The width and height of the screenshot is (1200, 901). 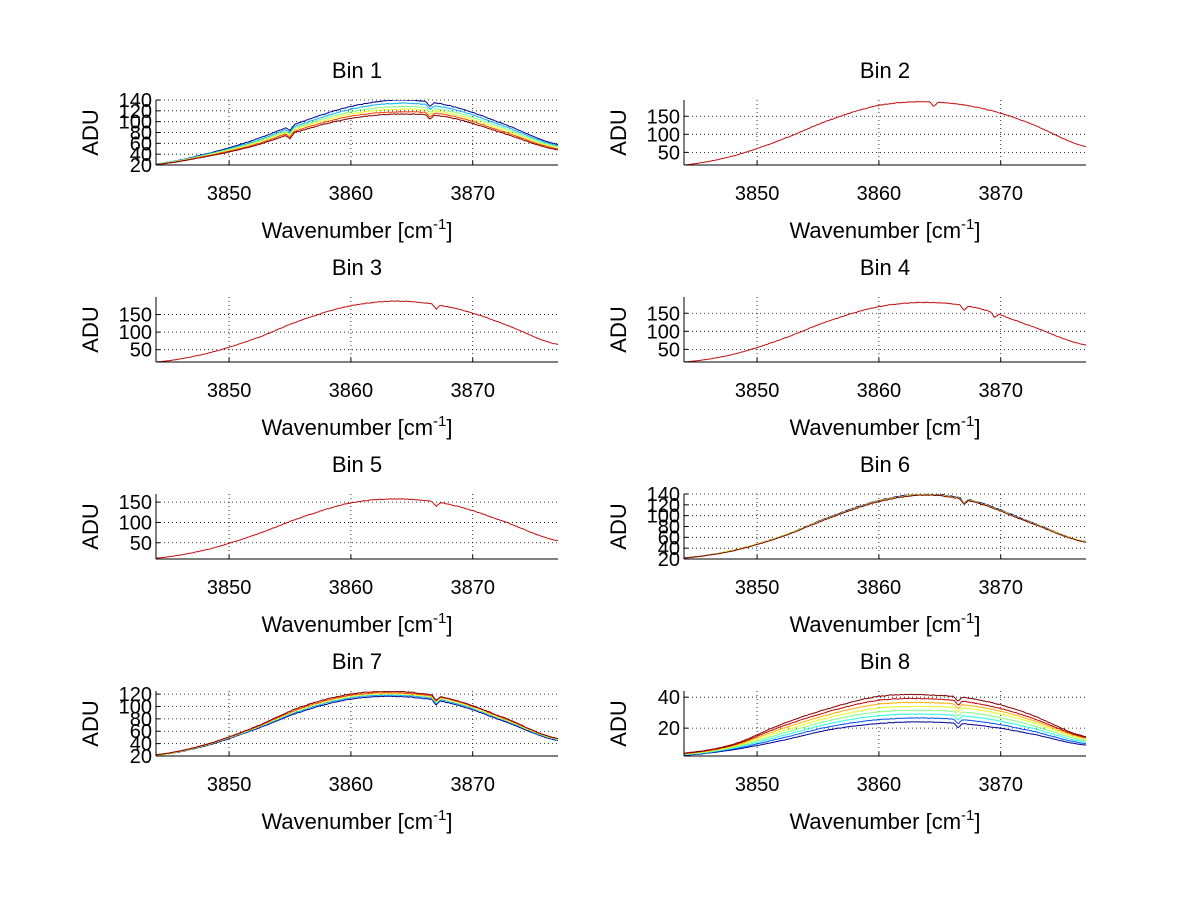 What do you see at coordinates (357, 267) in the screenshot?
I see `subplot-title: Bin 3` at bounding box center [357, 267].